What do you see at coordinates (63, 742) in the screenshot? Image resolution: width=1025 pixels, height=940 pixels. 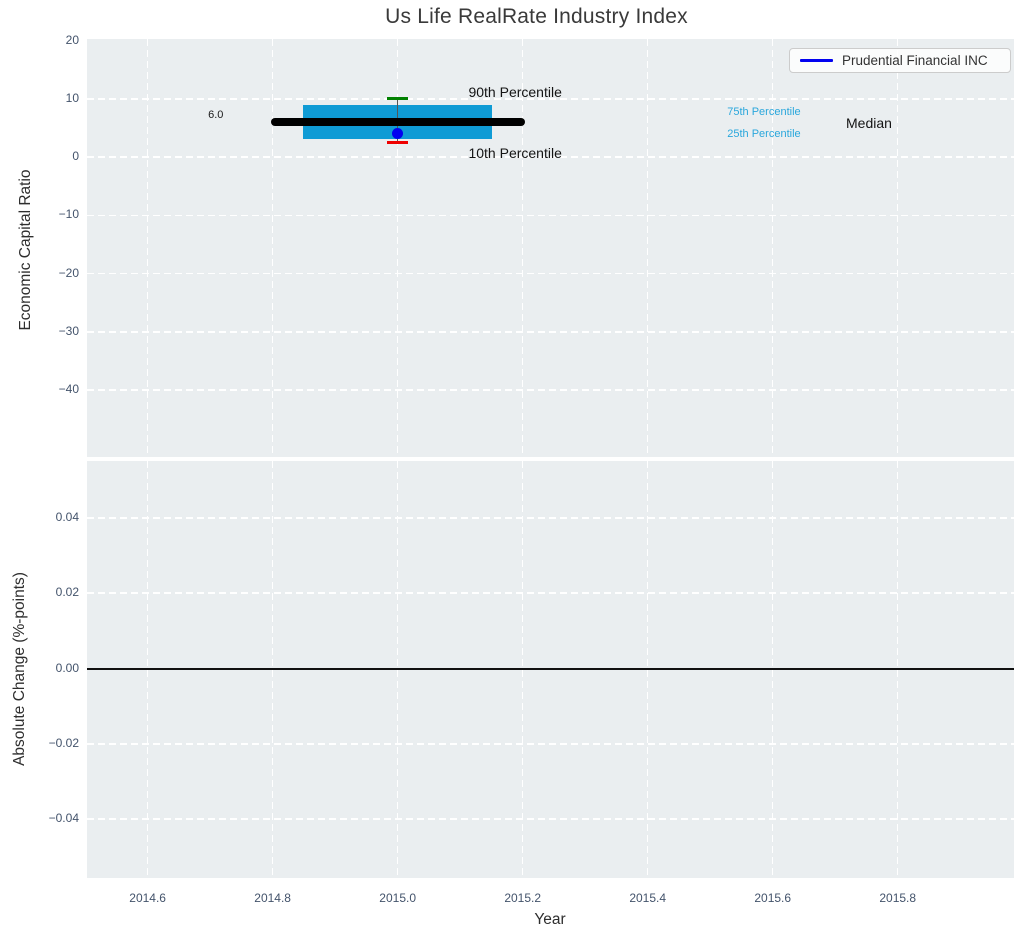 I see `y-tick-label: −0.02` at bounding box center [63, 742].